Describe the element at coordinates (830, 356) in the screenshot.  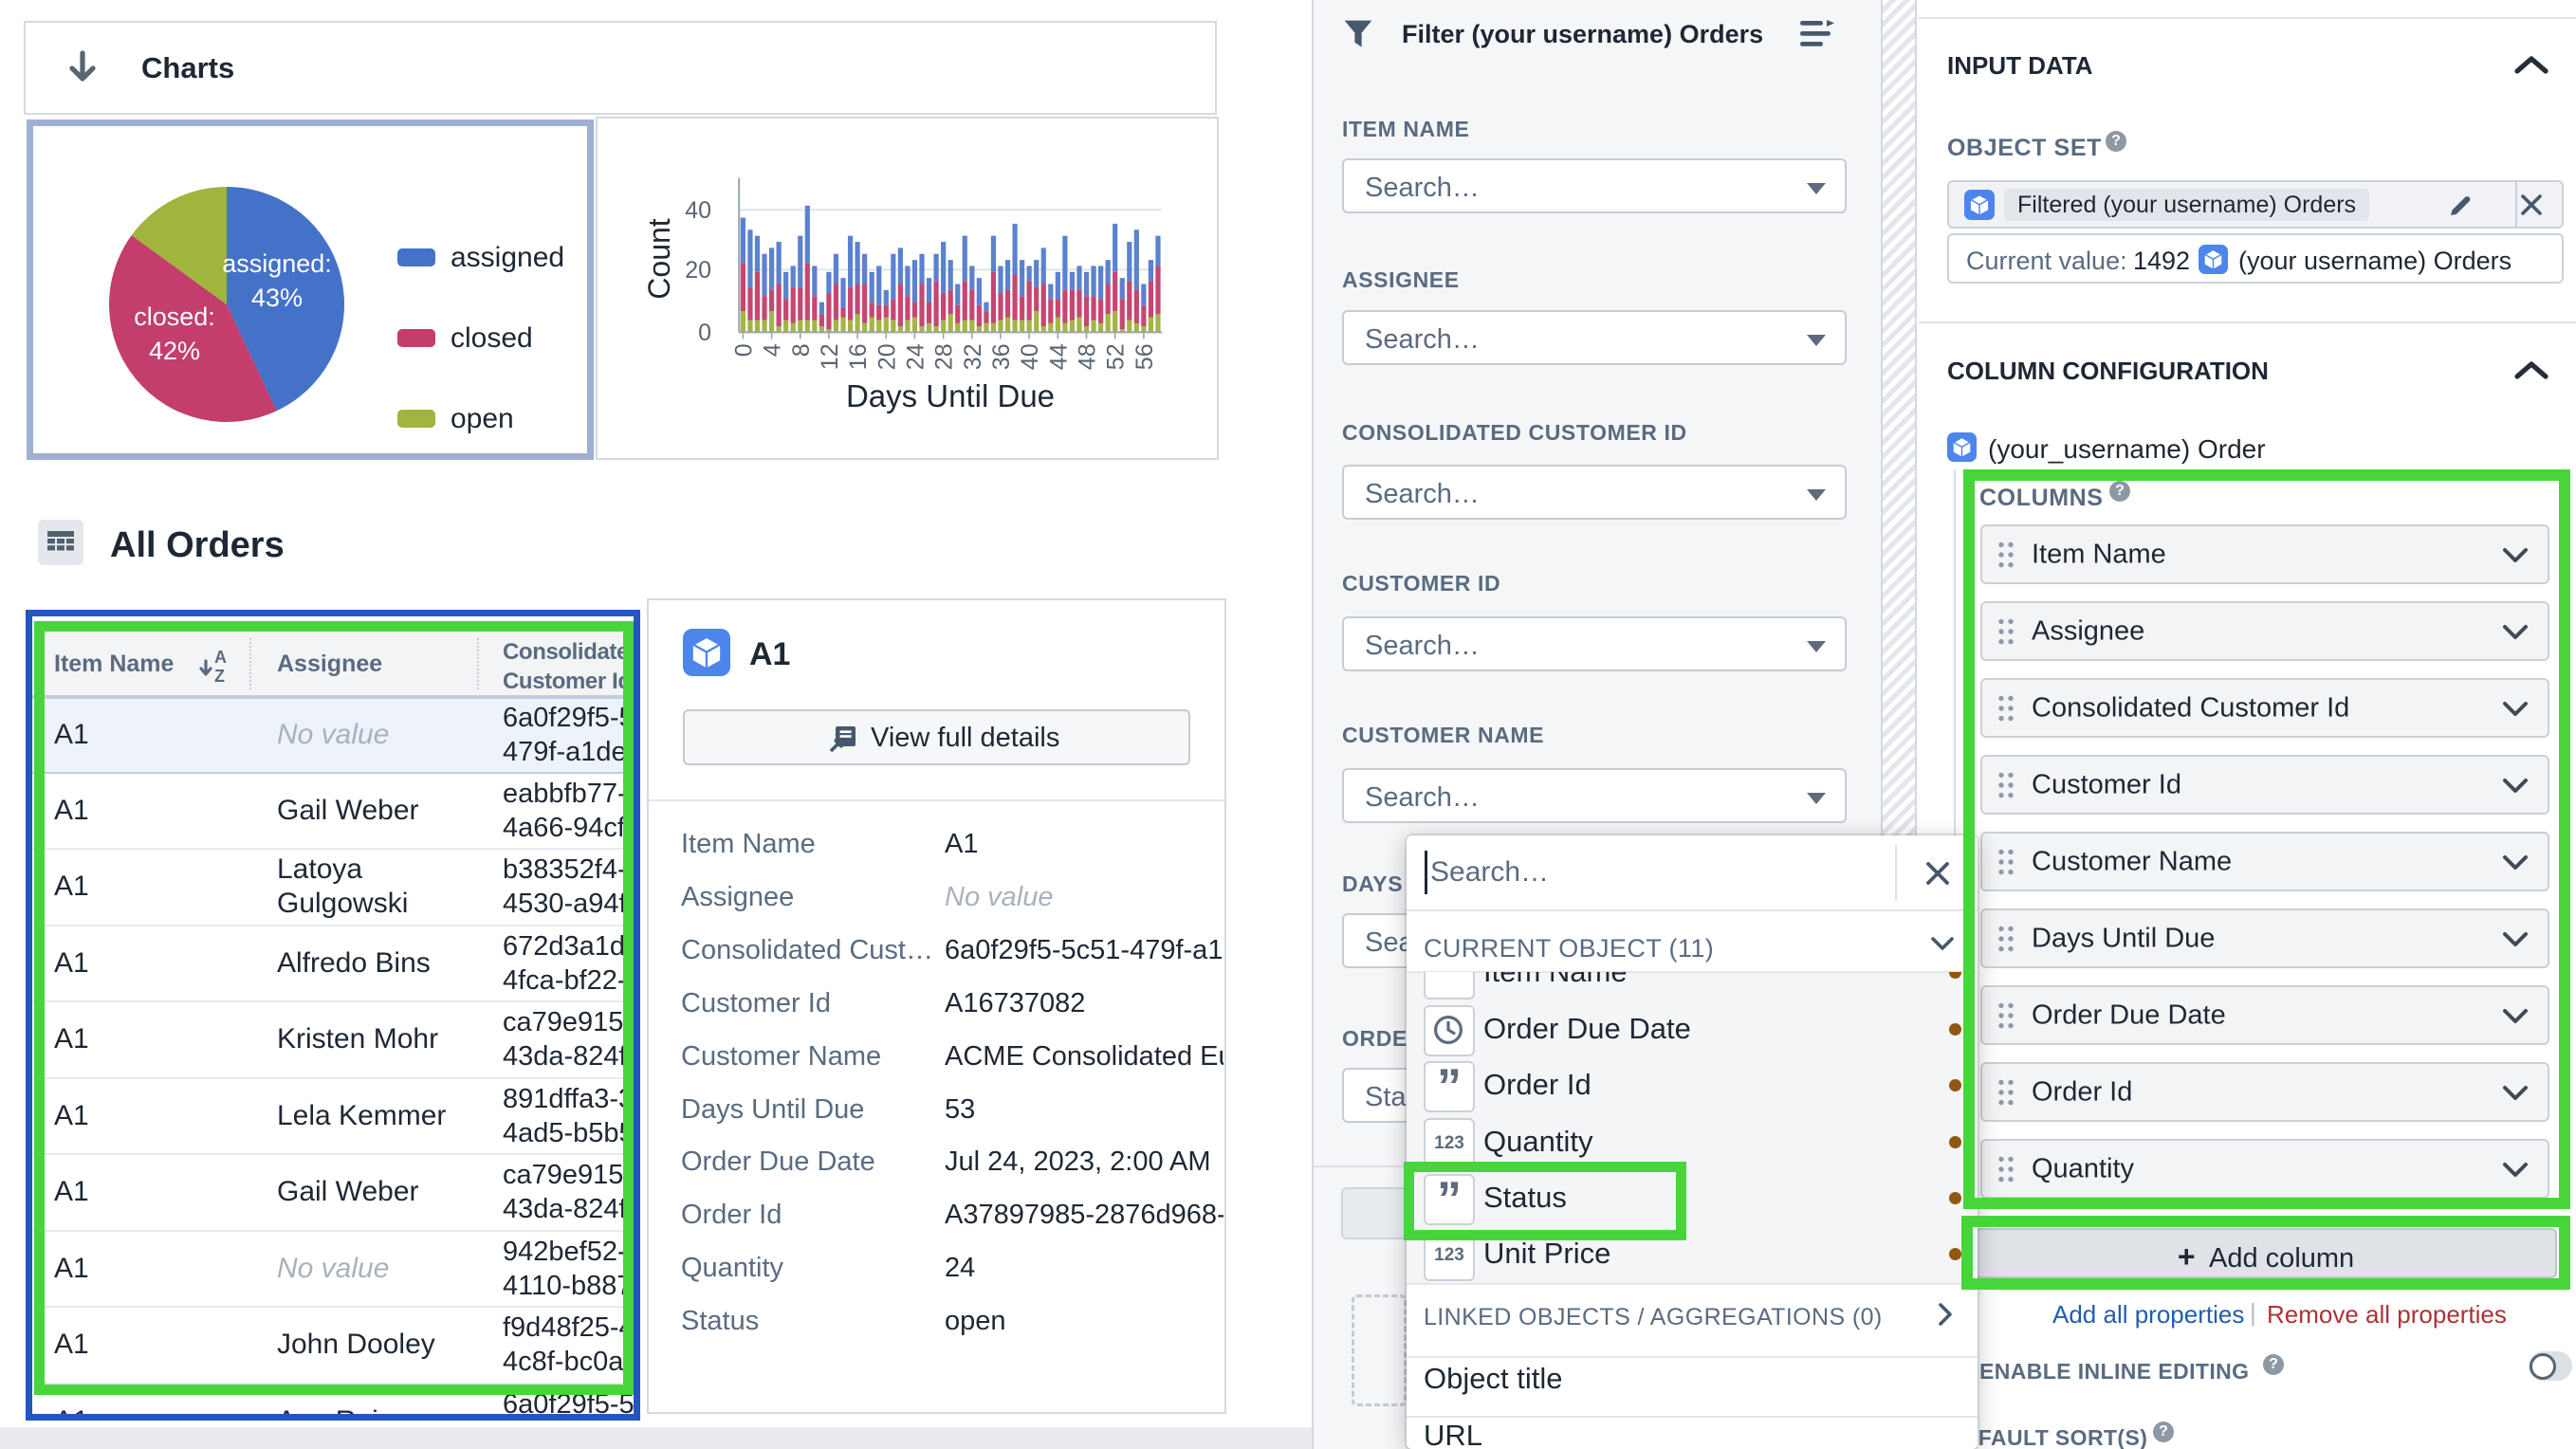
I see `svg-text: 12` at that location.